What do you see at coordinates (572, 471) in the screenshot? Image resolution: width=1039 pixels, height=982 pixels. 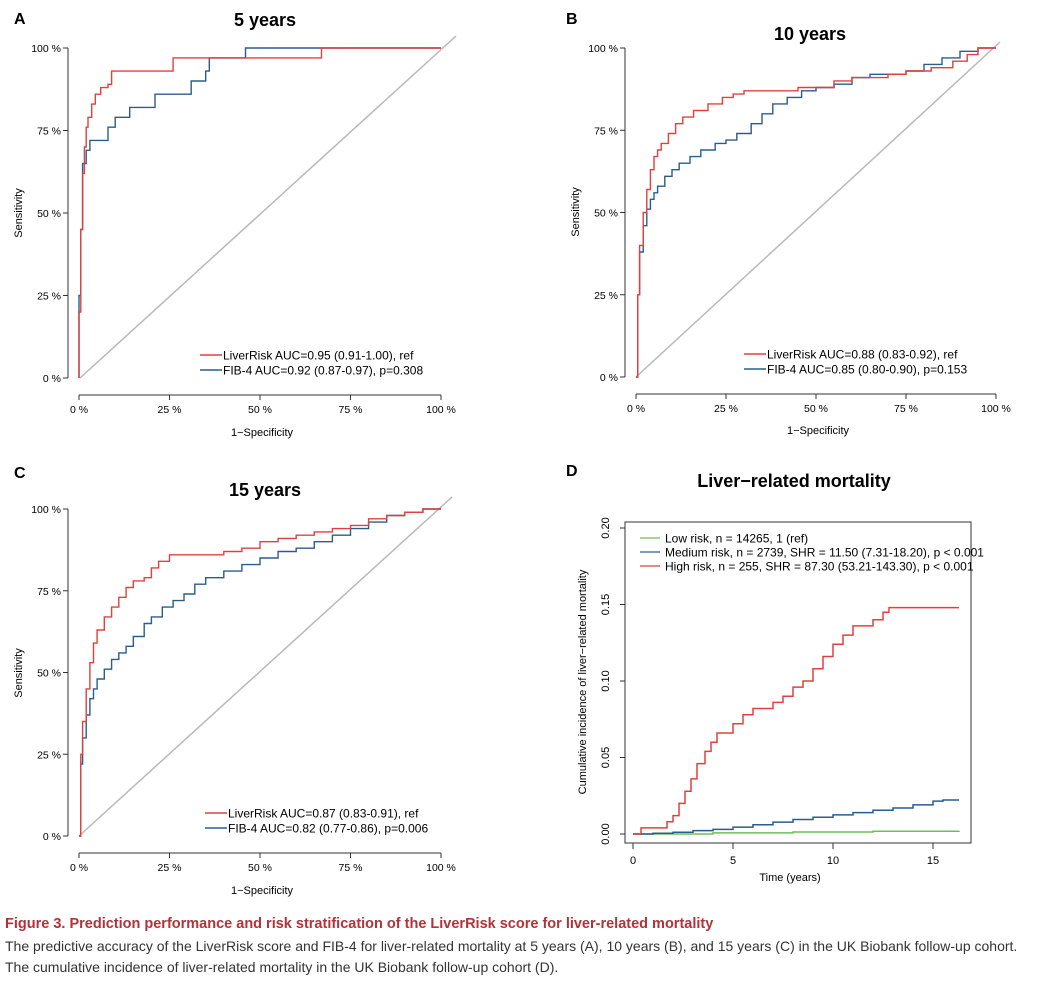 I see `panel-letter: D` at bounding box center [572, 471].